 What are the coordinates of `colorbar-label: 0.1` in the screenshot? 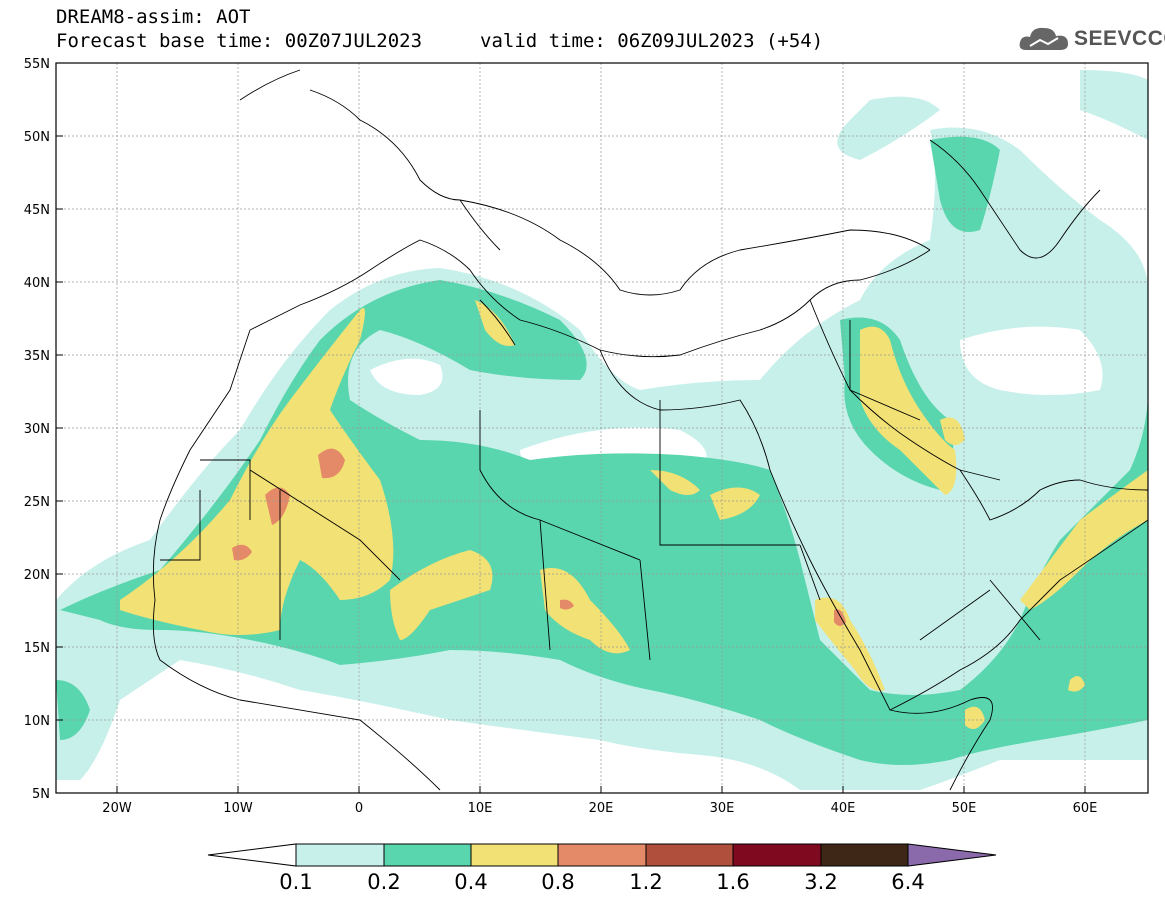 It's located at (296, 882).